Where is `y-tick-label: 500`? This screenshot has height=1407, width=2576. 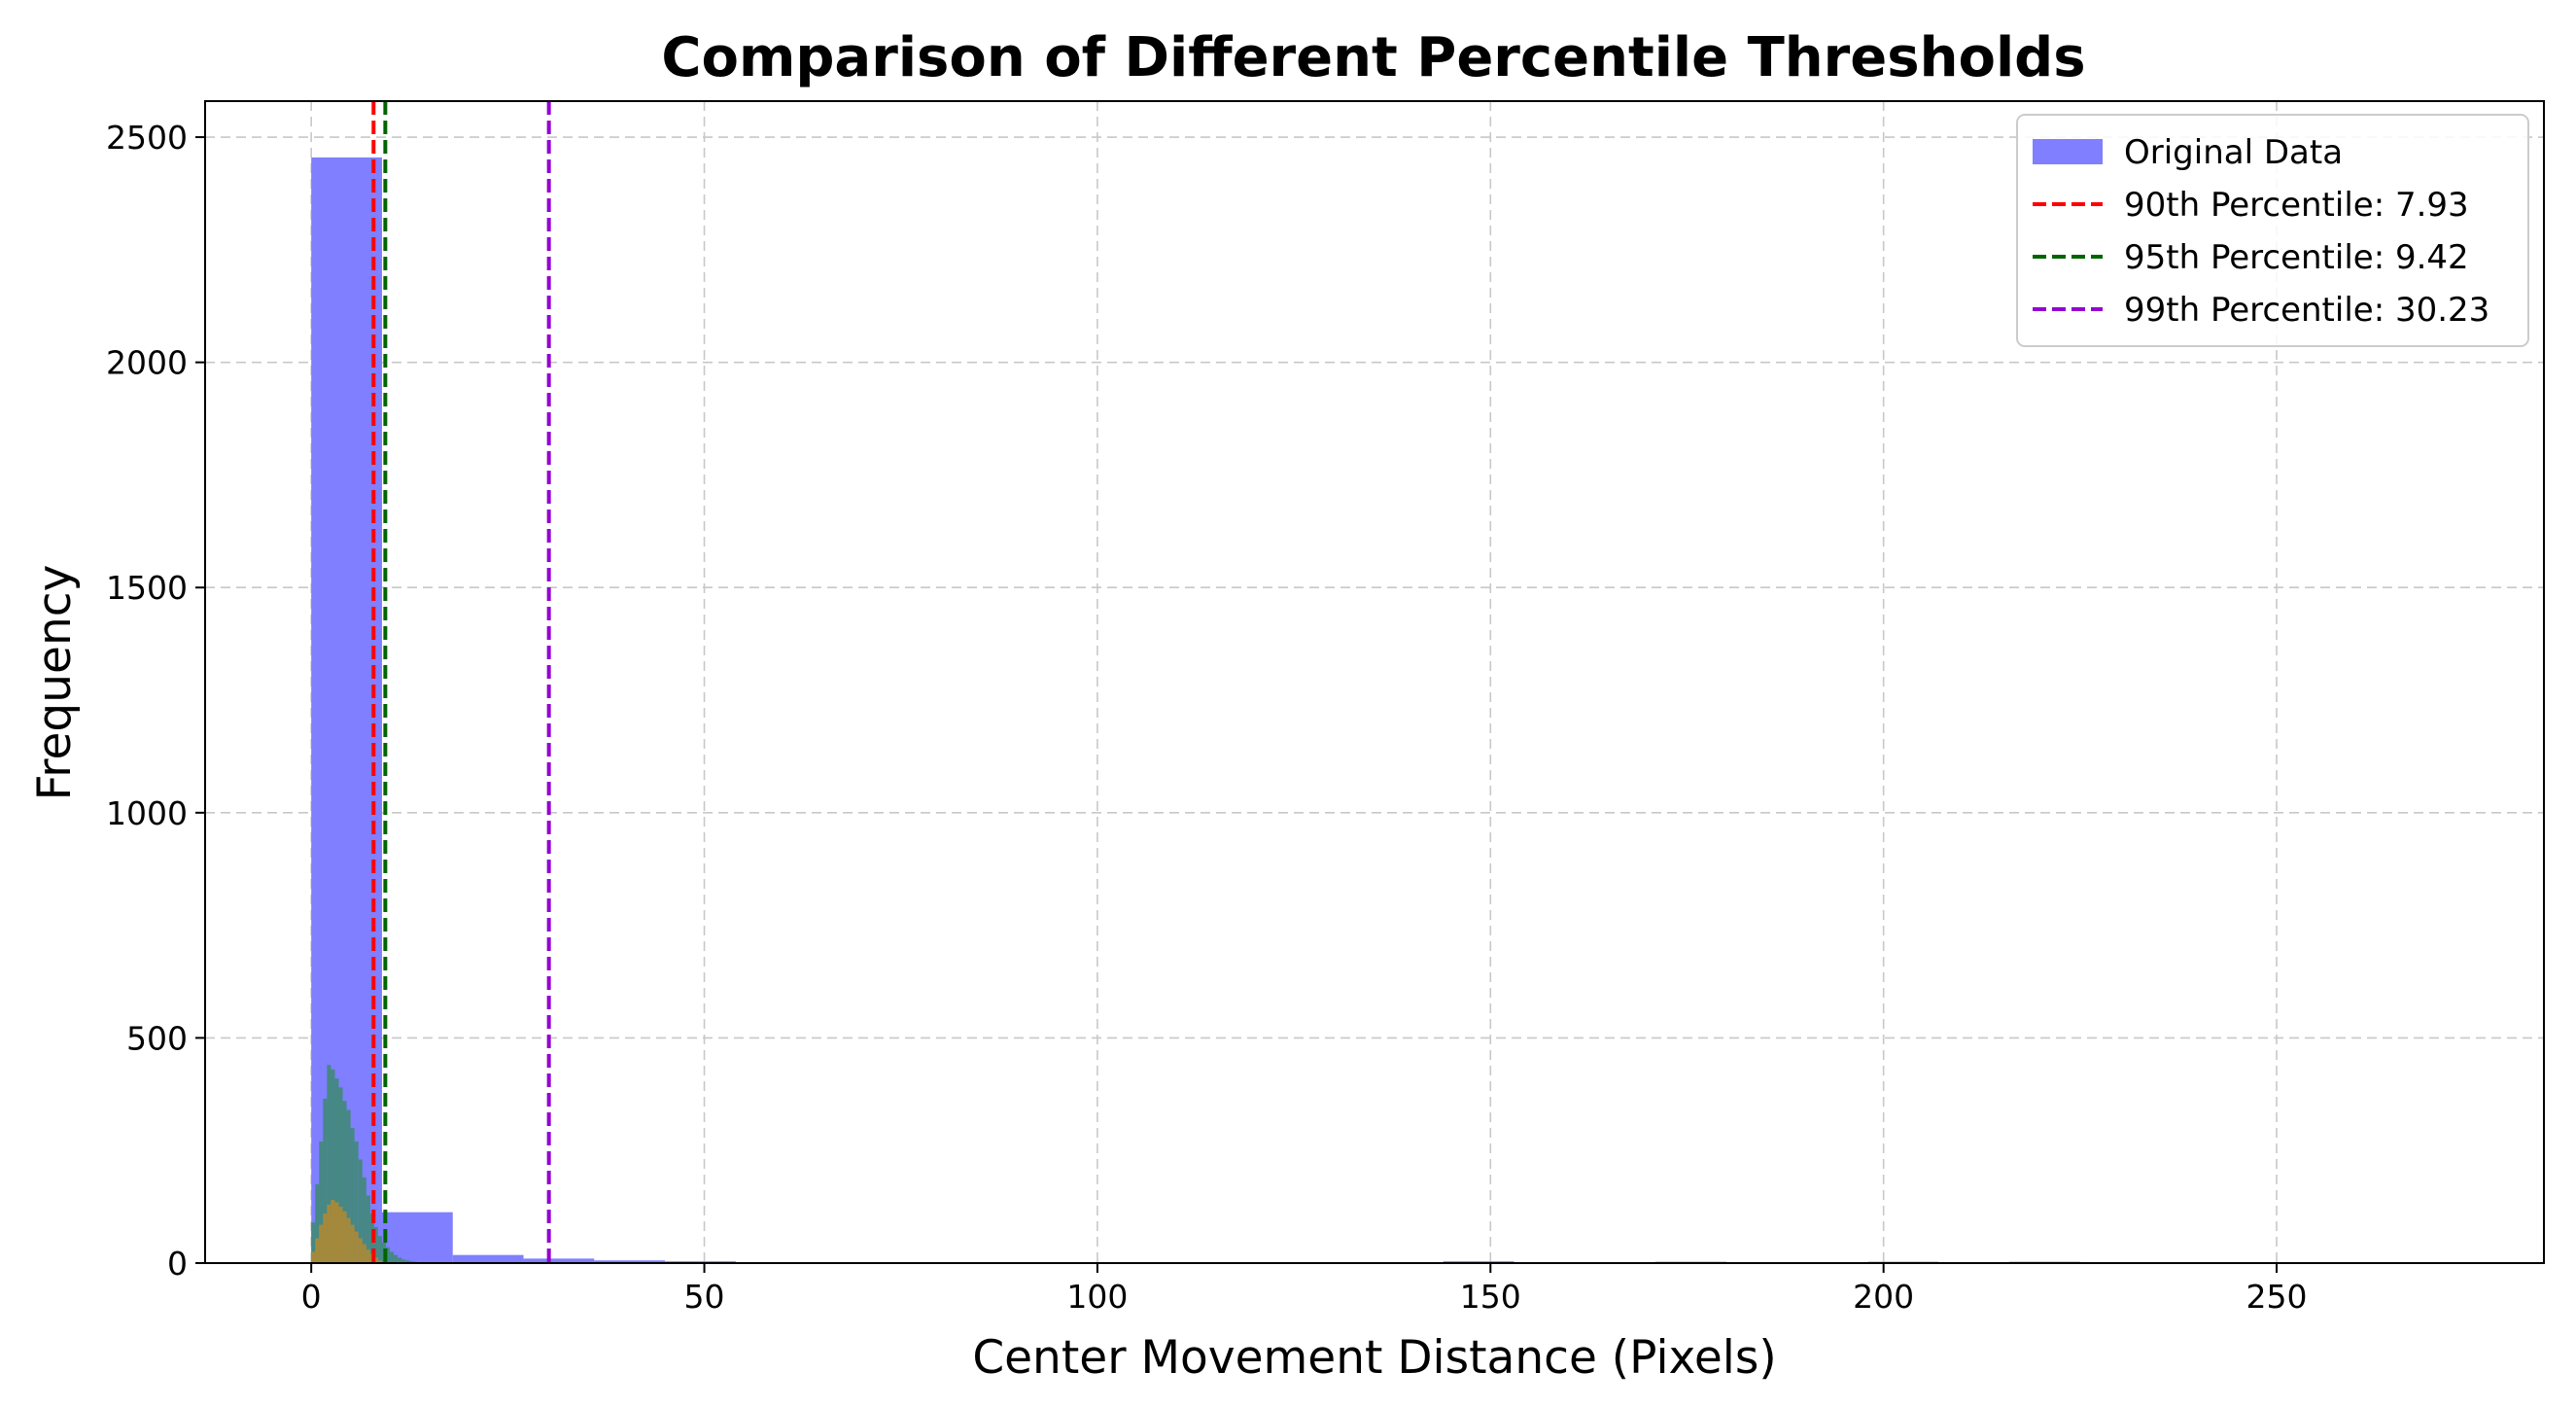
y-tick-label: 500 is located at coordinates (157, 1038).